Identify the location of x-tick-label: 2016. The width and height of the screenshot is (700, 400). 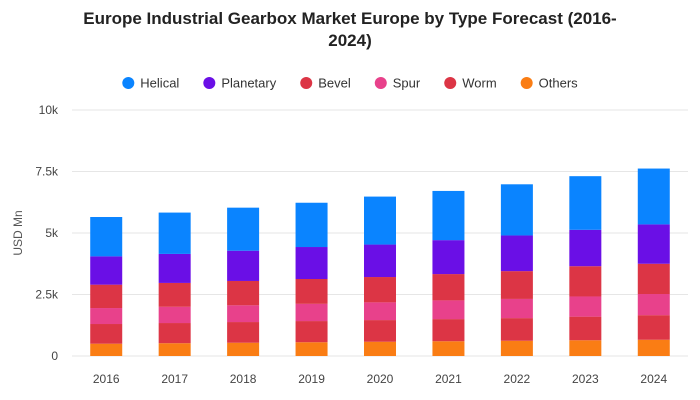
(106, 379).